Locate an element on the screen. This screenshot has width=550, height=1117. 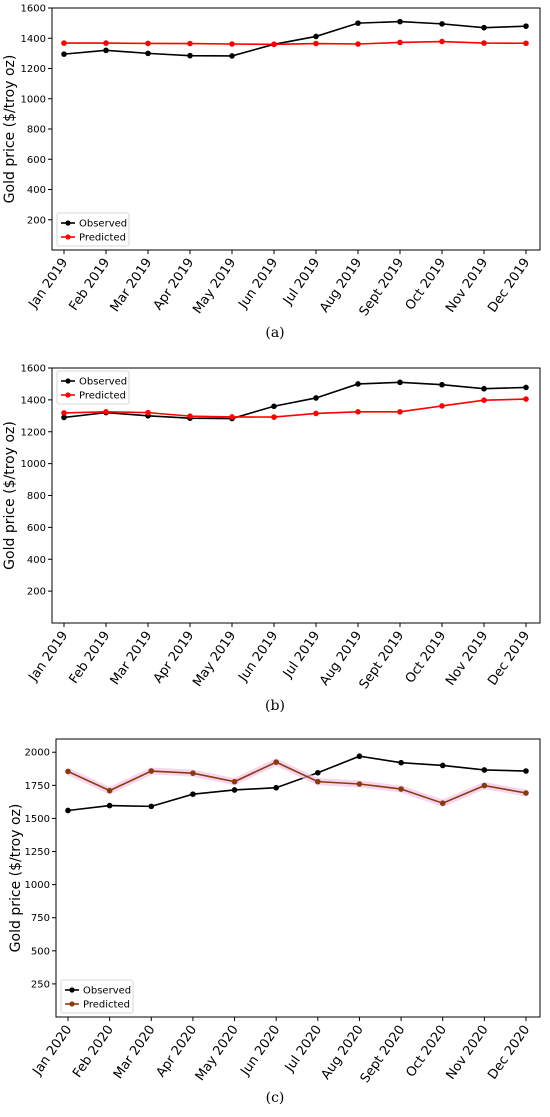
x-tick-label: Jun 2020 is located at coordinates (261, 1051).